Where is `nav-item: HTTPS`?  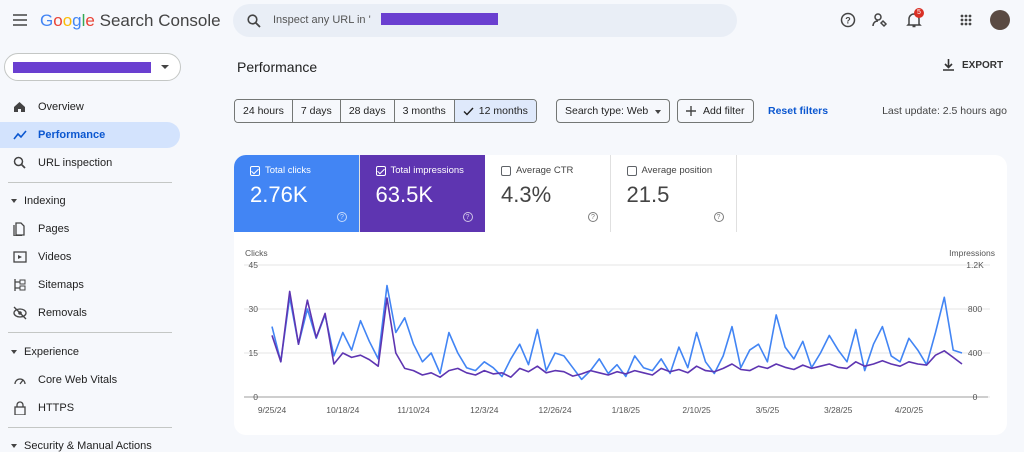
nav-item: HTTPS is located at coordinates (90, 408).